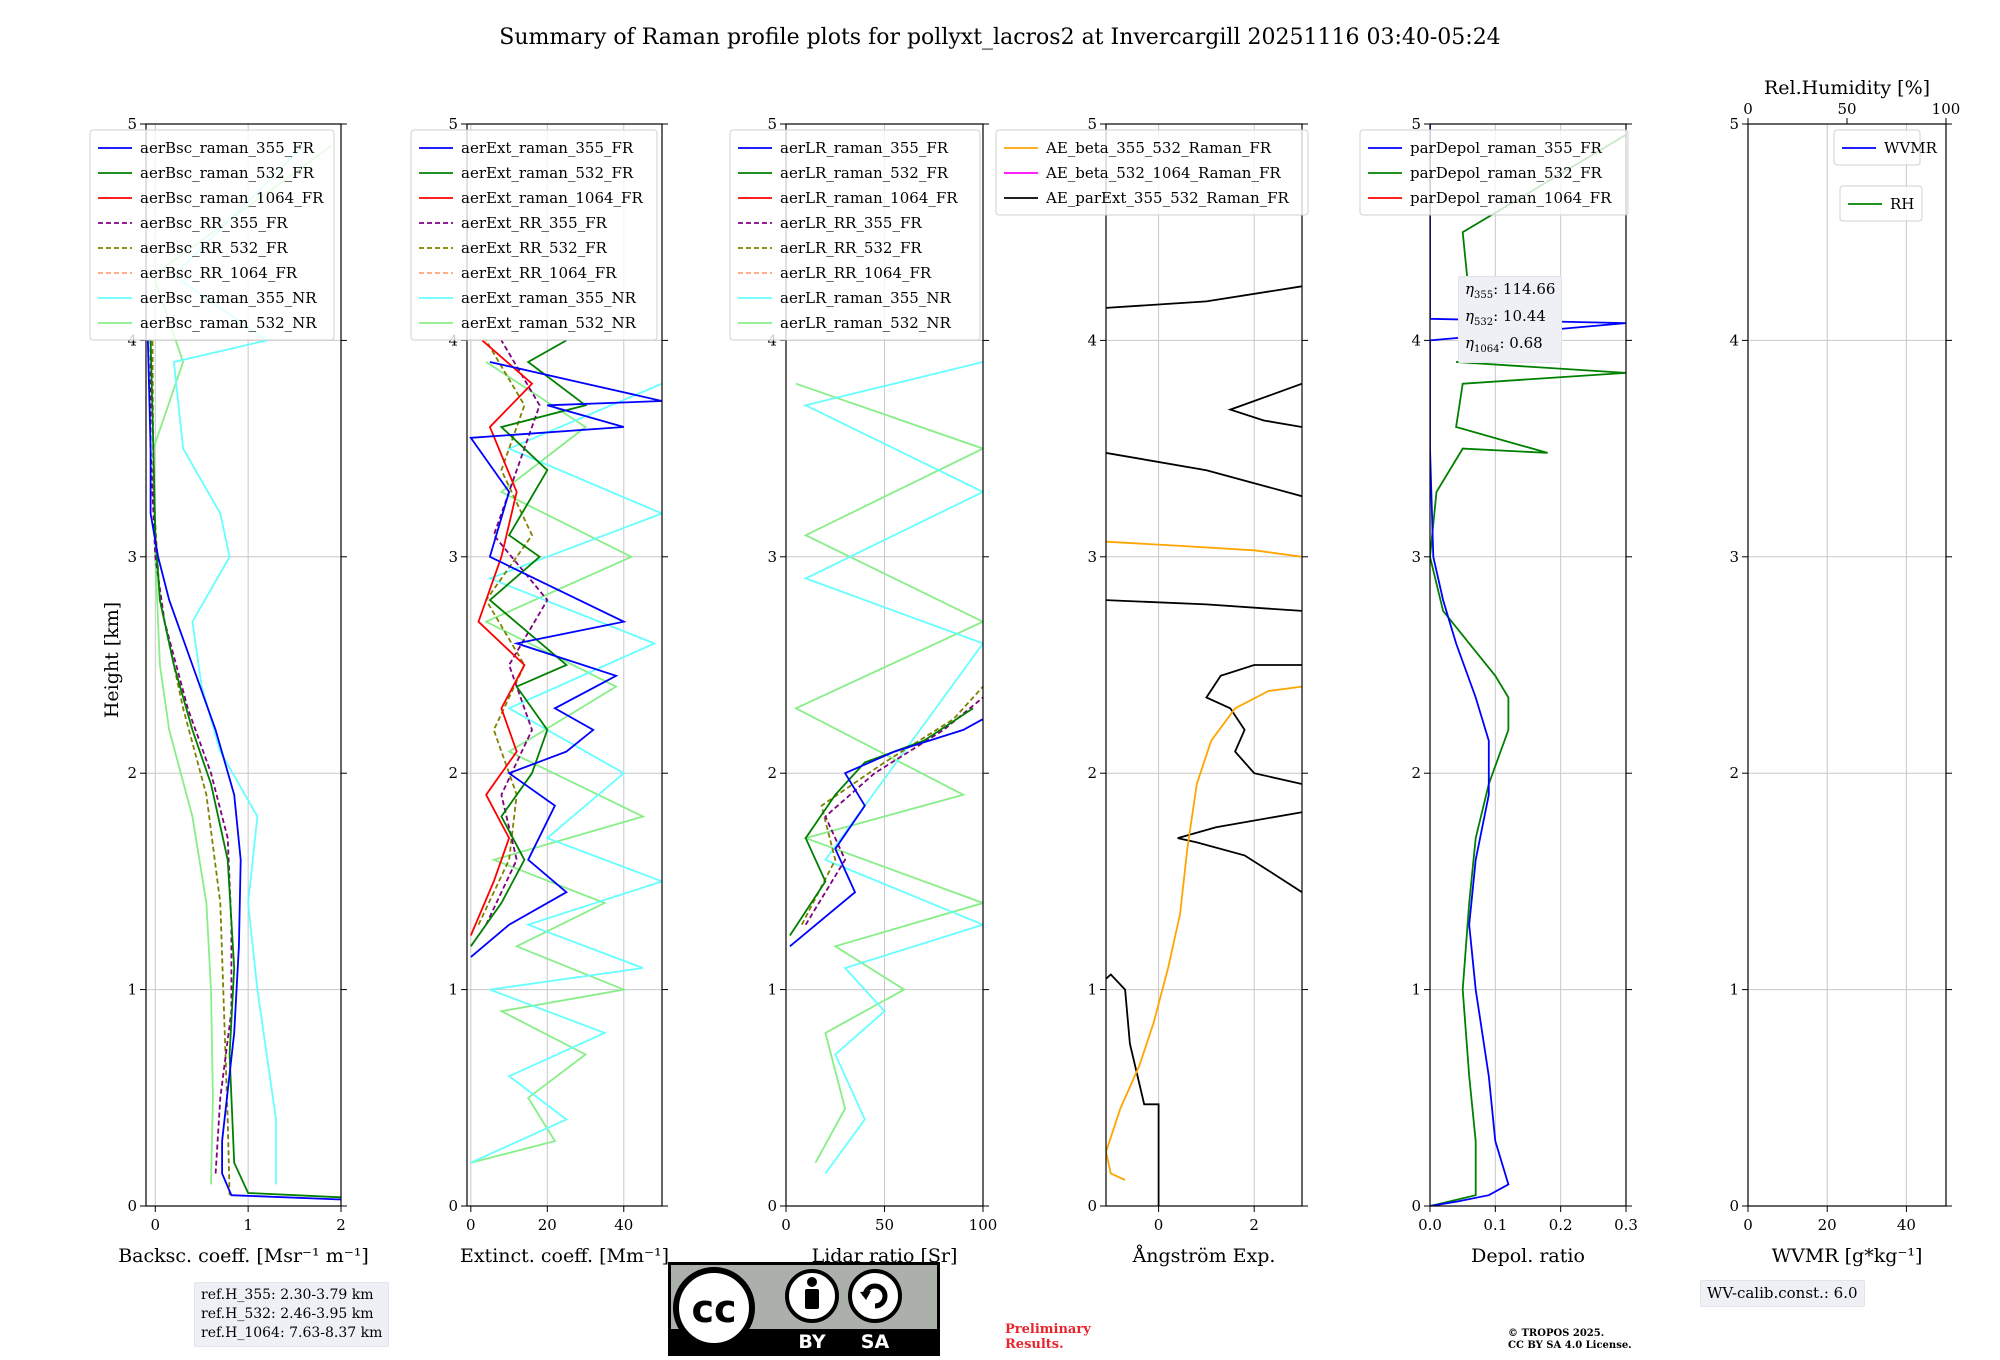  Describe the element at coordinates (1510, 290) in the screenshot. I see `eta-355: η355: 114.66` at that location.